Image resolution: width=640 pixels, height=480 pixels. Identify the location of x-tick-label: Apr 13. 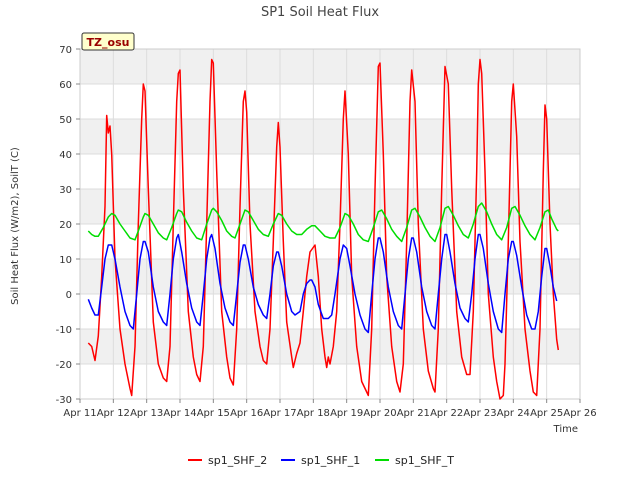
(146, 413).